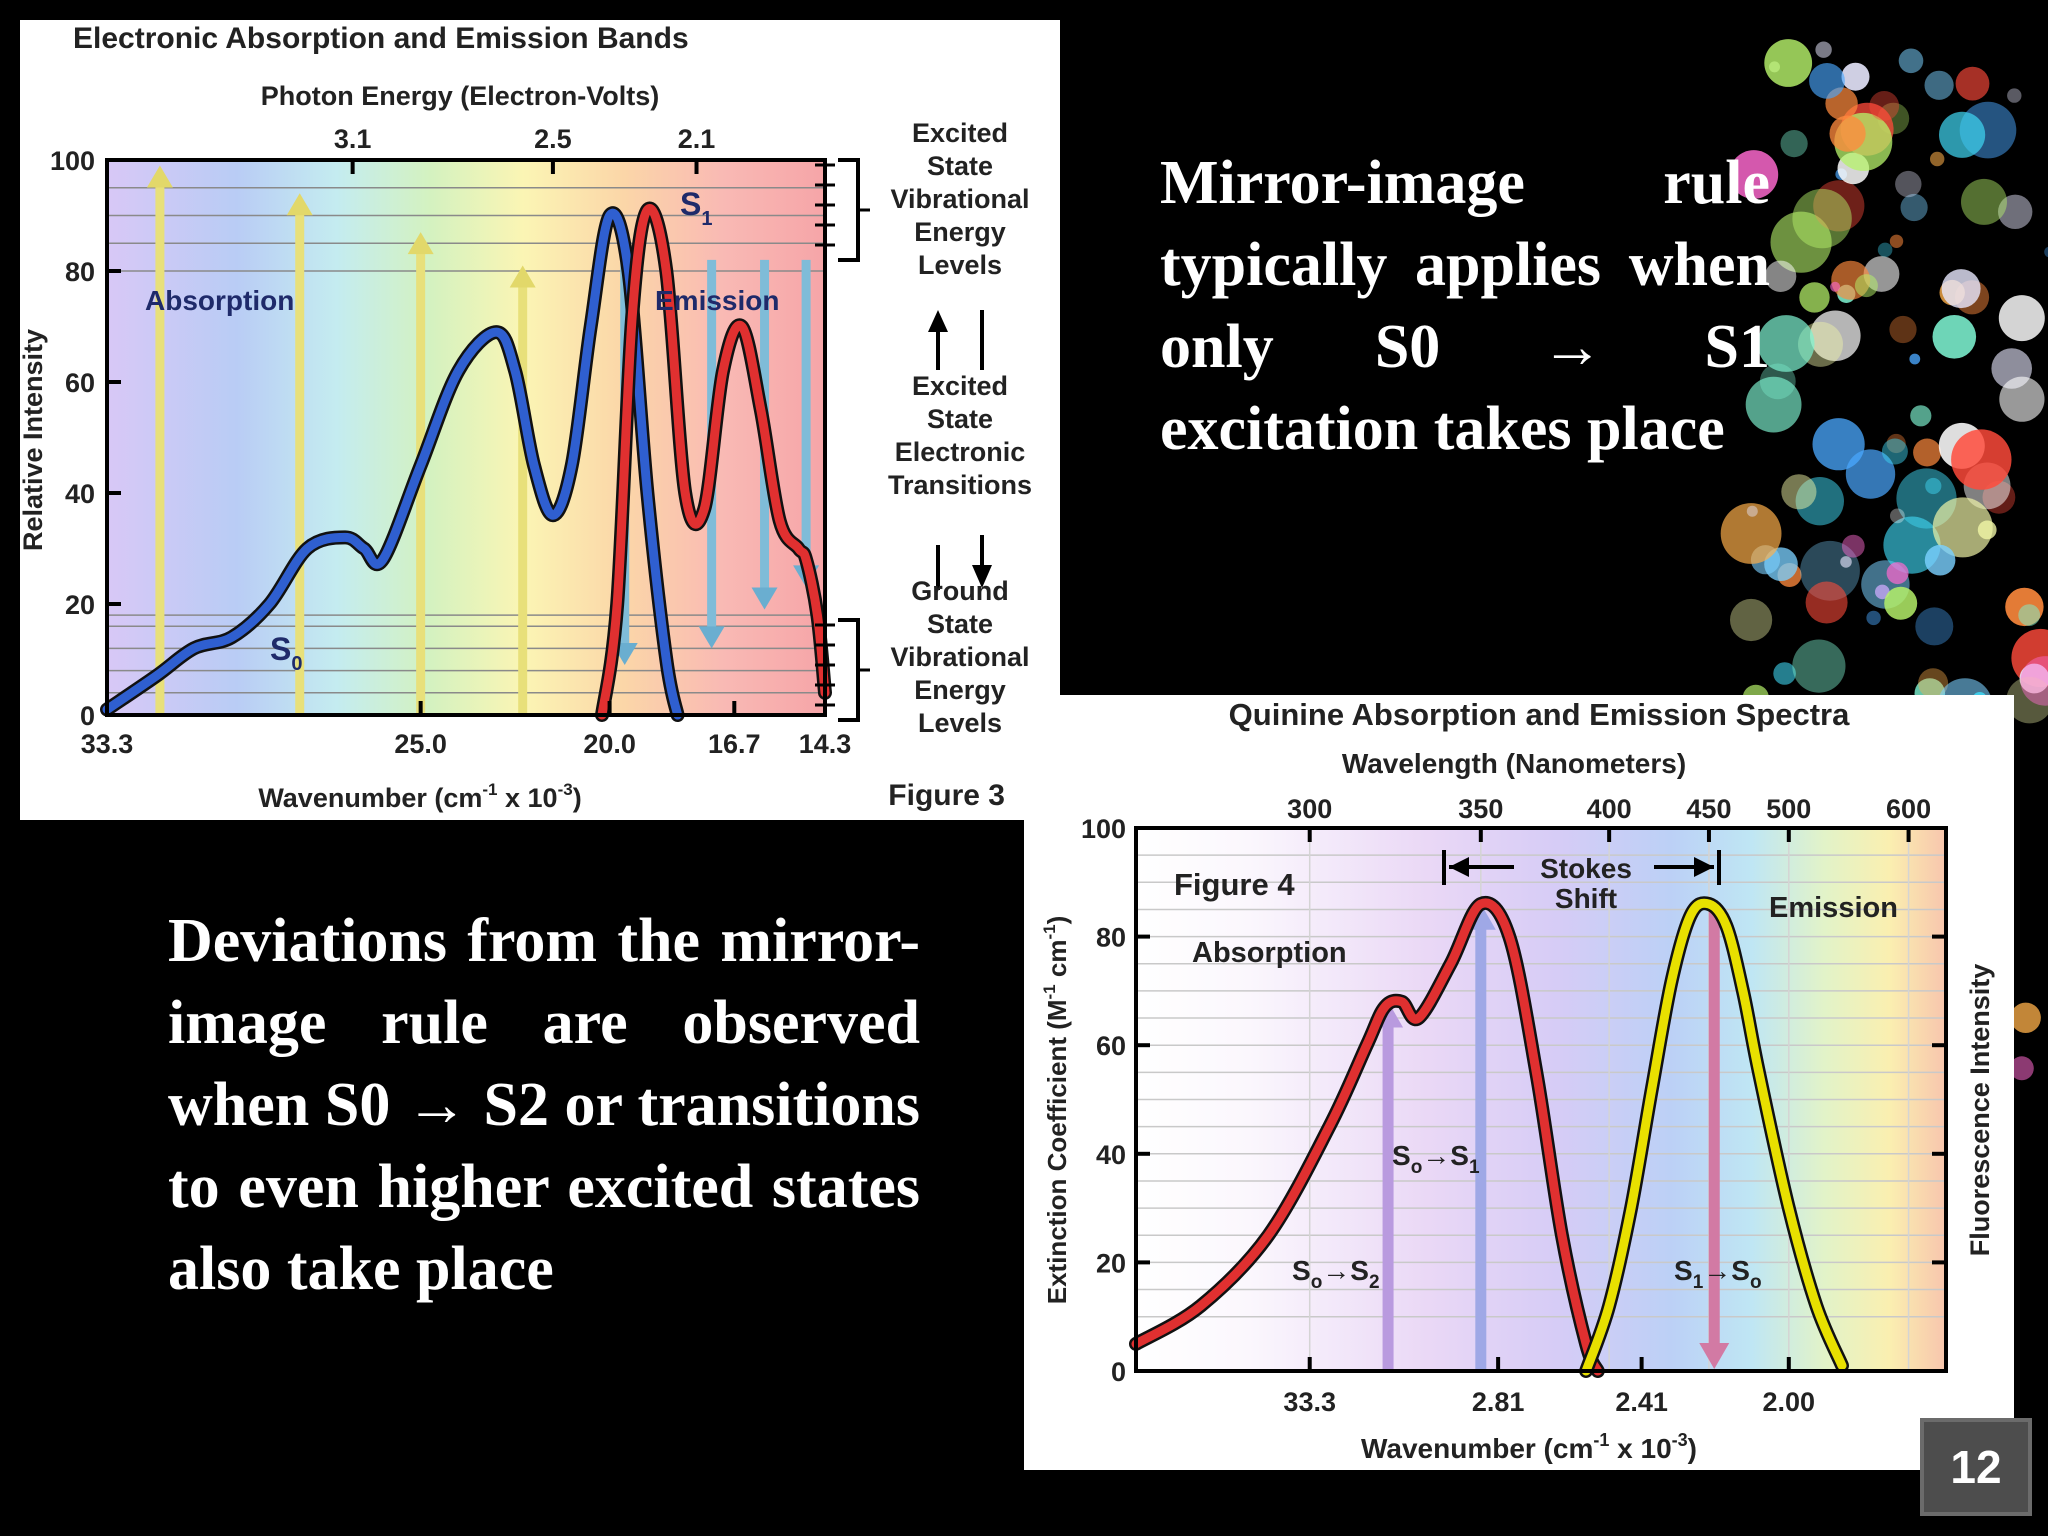 The image size is (2048, 1536). Describe the element at coordinates (1718, 1274) in the screenshot. I see `s1-s0-label: S1→So` at that location.